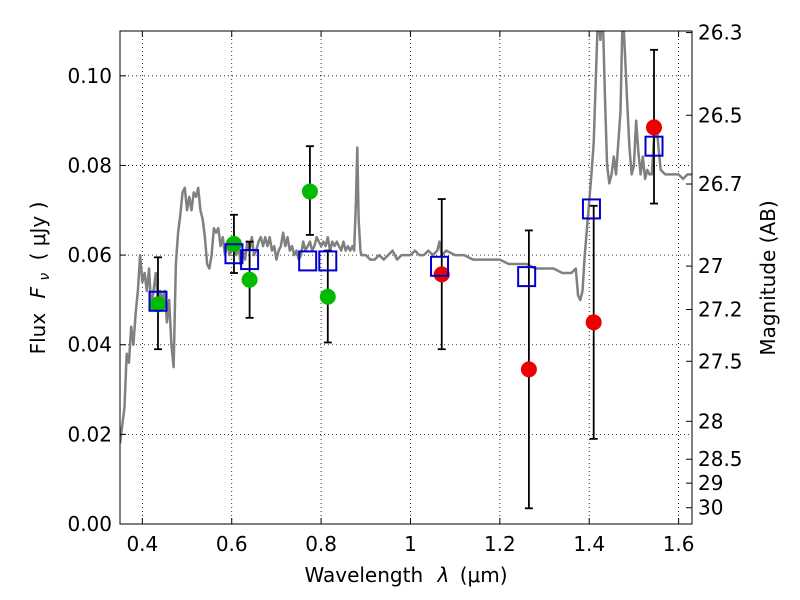 Image resolution: width=800 pixels, height=600 pixels. I want to click on x-tick-label: 1, so click(410, 544).